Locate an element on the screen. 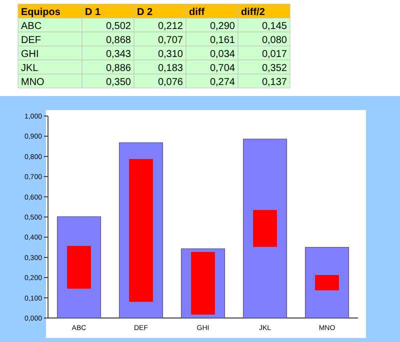 This screenshot has height=342, width=400. text: DEF is located at coordinates (31, 40).